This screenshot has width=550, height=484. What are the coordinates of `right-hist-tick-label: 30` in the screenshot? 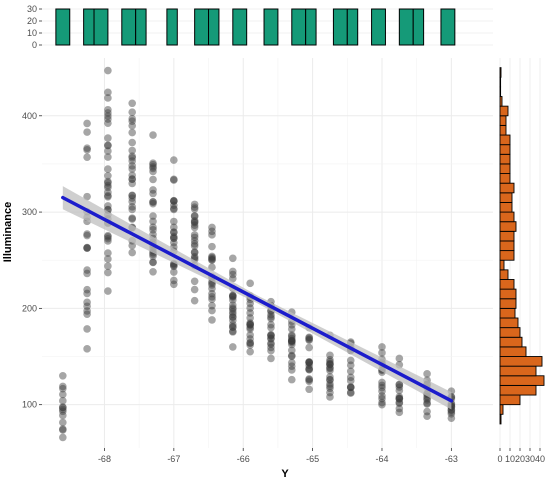 It's located at (530, 459).